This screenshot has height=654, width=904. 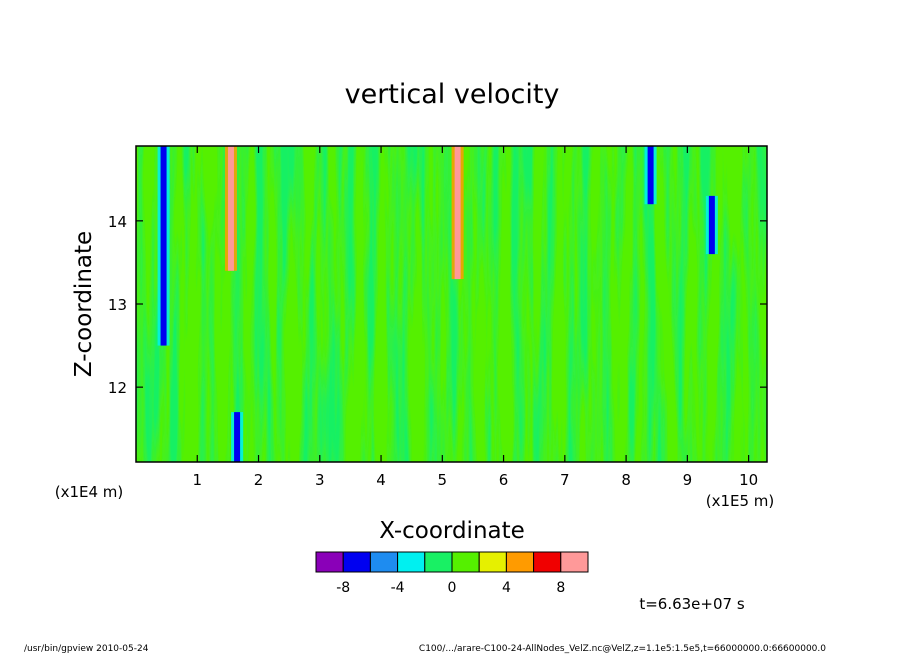 I want to click on footer-left: /usr/bin/gpview 2010-05-24, so click(x=86, y=649).